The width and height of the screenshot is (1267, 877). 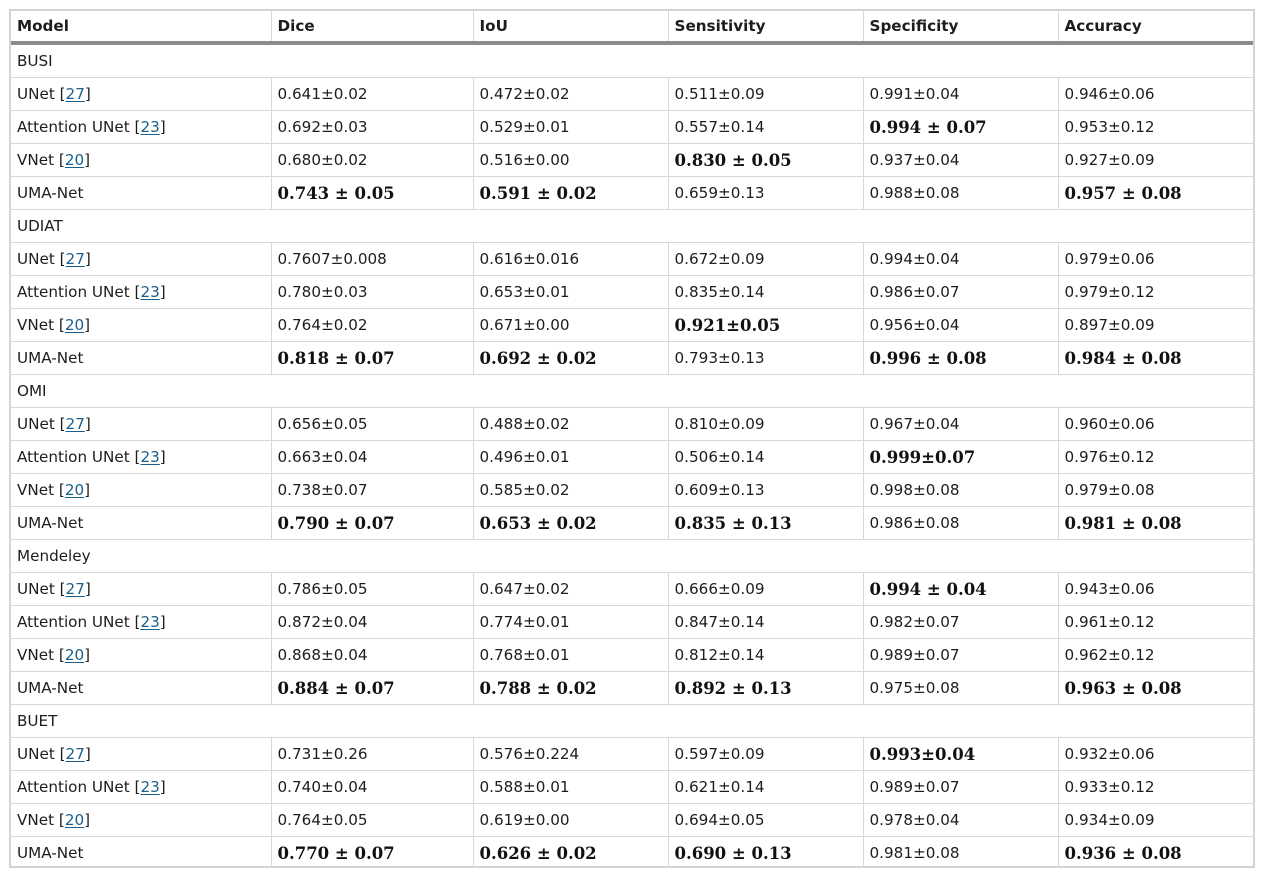 I want to click on metric-cell: 0.981 ± 0.08, so click(x=1155, y=523).